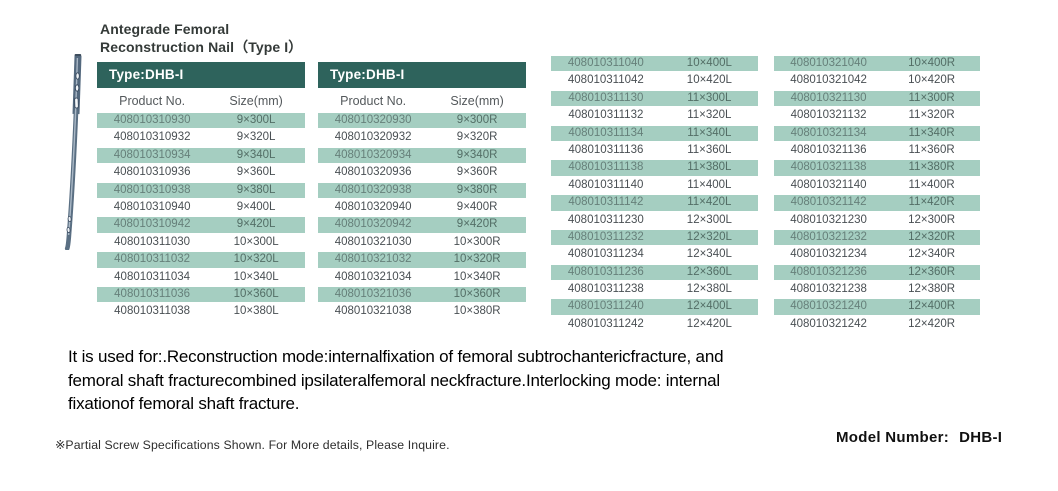 This screenshot has height=491, width=1058. Describe the element at coordinates (709, 219) in the screenshot. I see `size-cell: 12×300L` at that location.